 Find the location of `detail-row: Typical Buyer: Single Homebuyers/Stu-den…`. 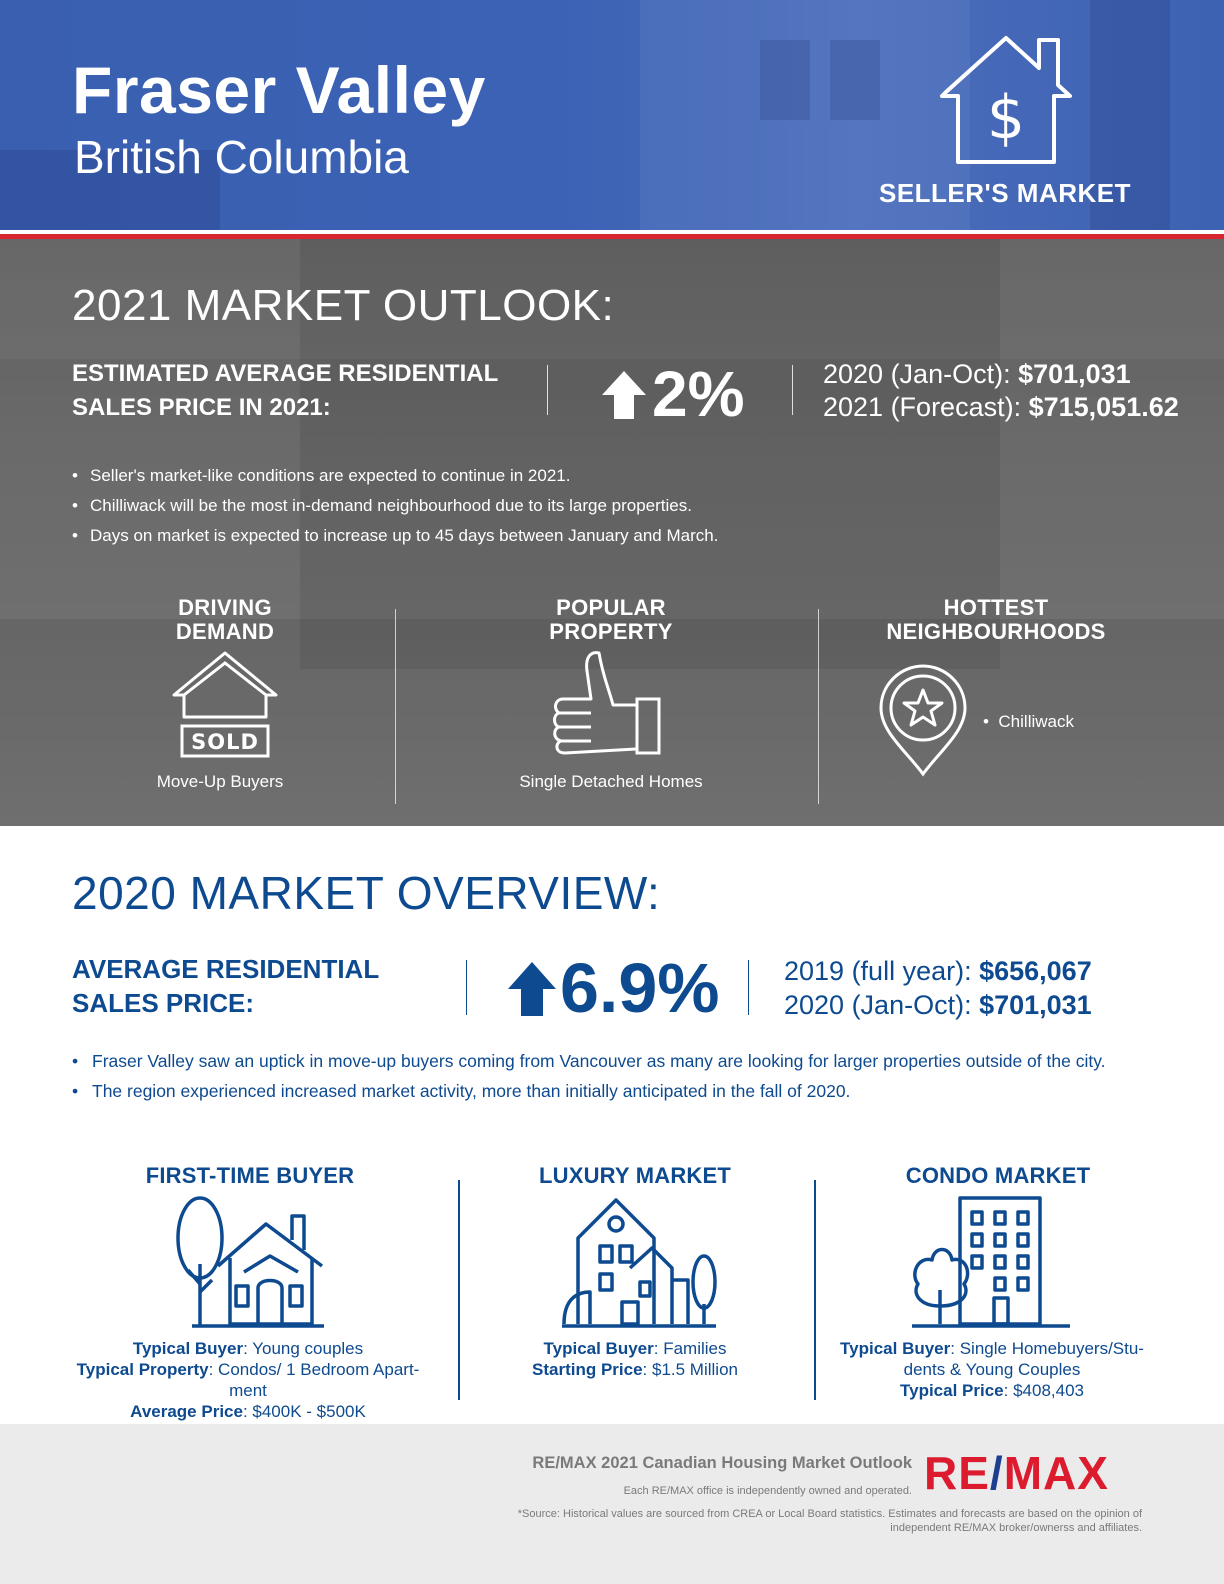

detail-row: Typical Buyer: Single Homebuyers/Stu-den… is located at coordinates (992, 1359).